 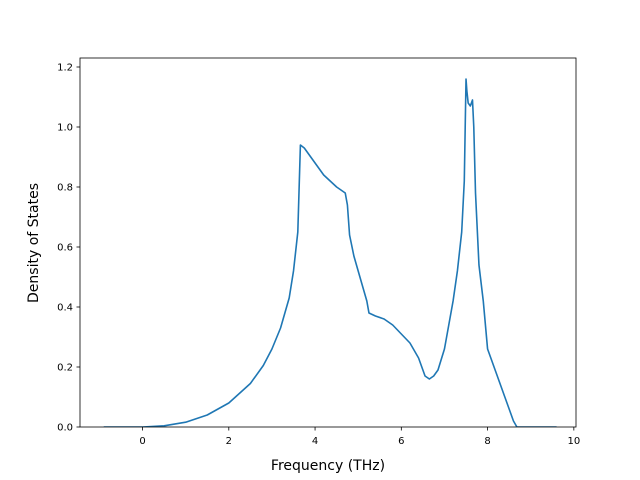 What do you see at coordinates (401, 441) in the screenshot?
I see `x-tick-label: 6` at bounding box center [401, 441].